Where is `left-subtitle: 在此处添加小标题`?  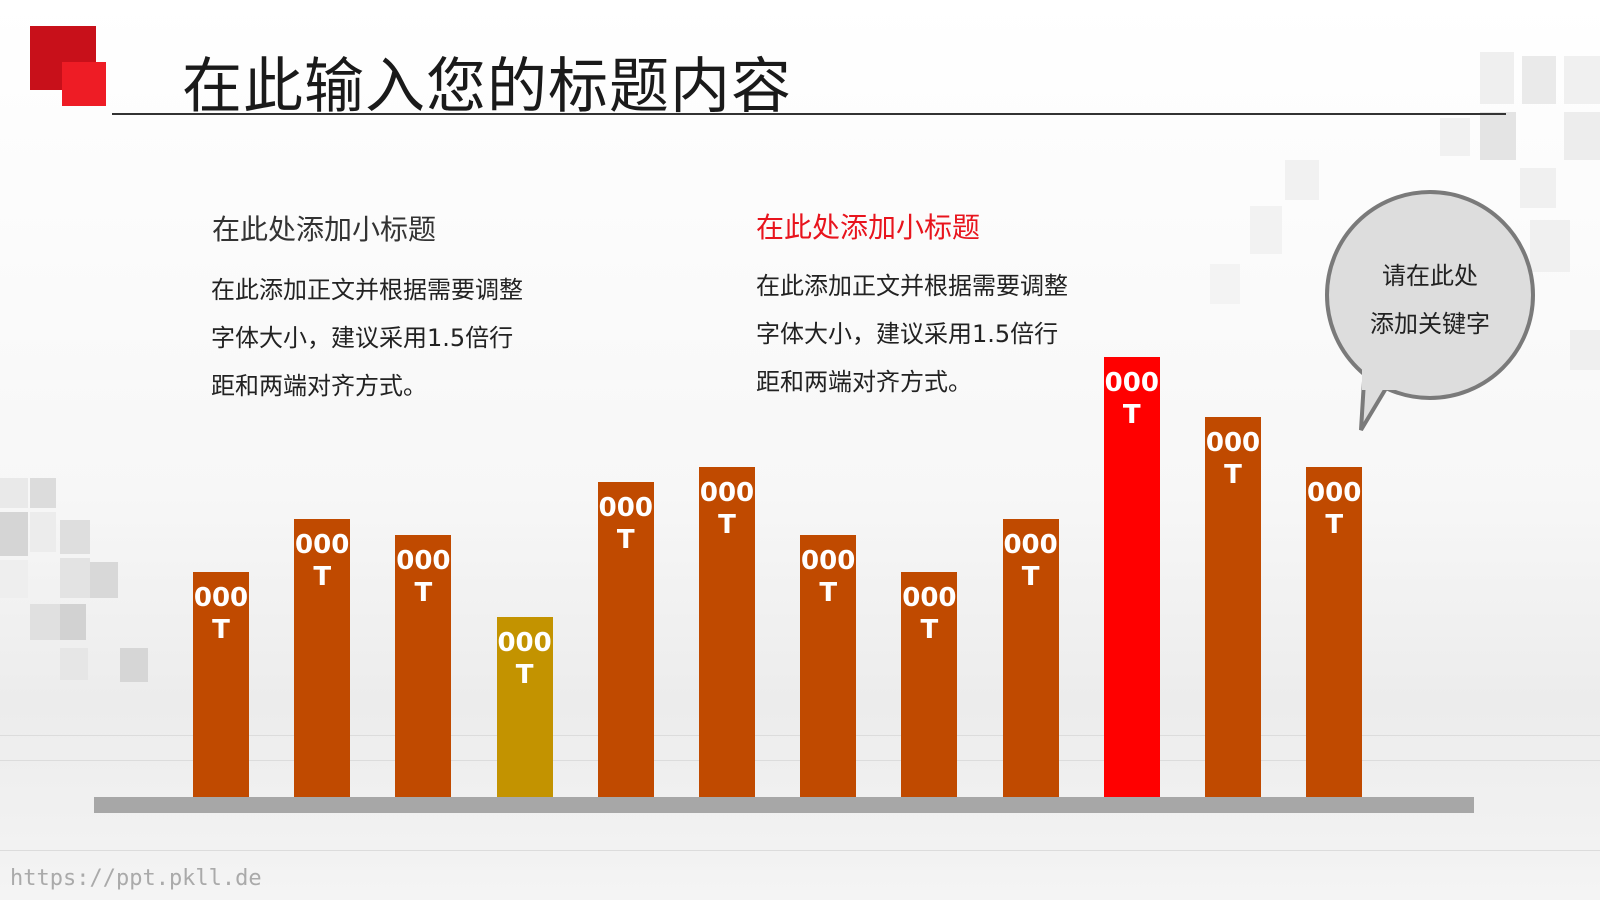
left-subtitle: 在此处添加小标题 is located at coordinates (324, 229).